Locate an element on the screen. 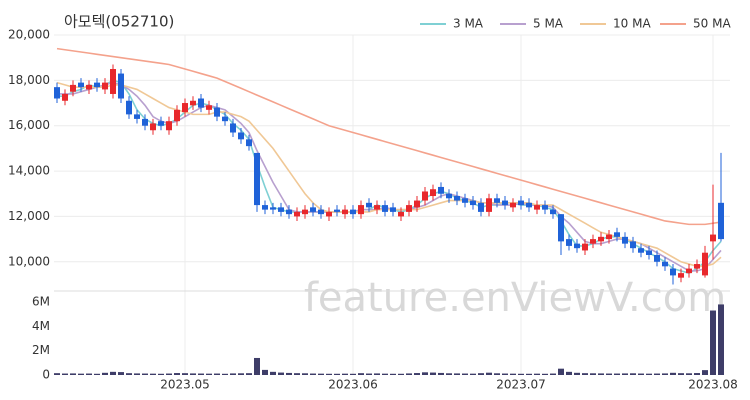  volume-tick-label: 4M is located at coordinates (41, 326).